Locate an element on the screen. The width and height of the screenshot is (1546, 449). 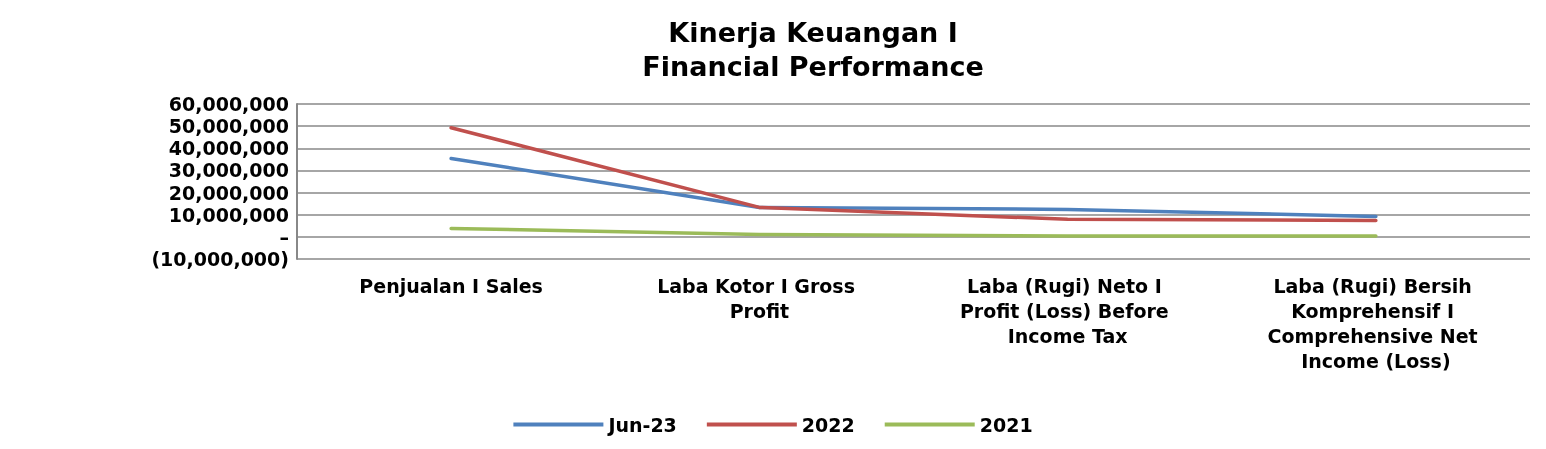
y-tick-label: 60,000,000 is located at coordinates (228, 104).